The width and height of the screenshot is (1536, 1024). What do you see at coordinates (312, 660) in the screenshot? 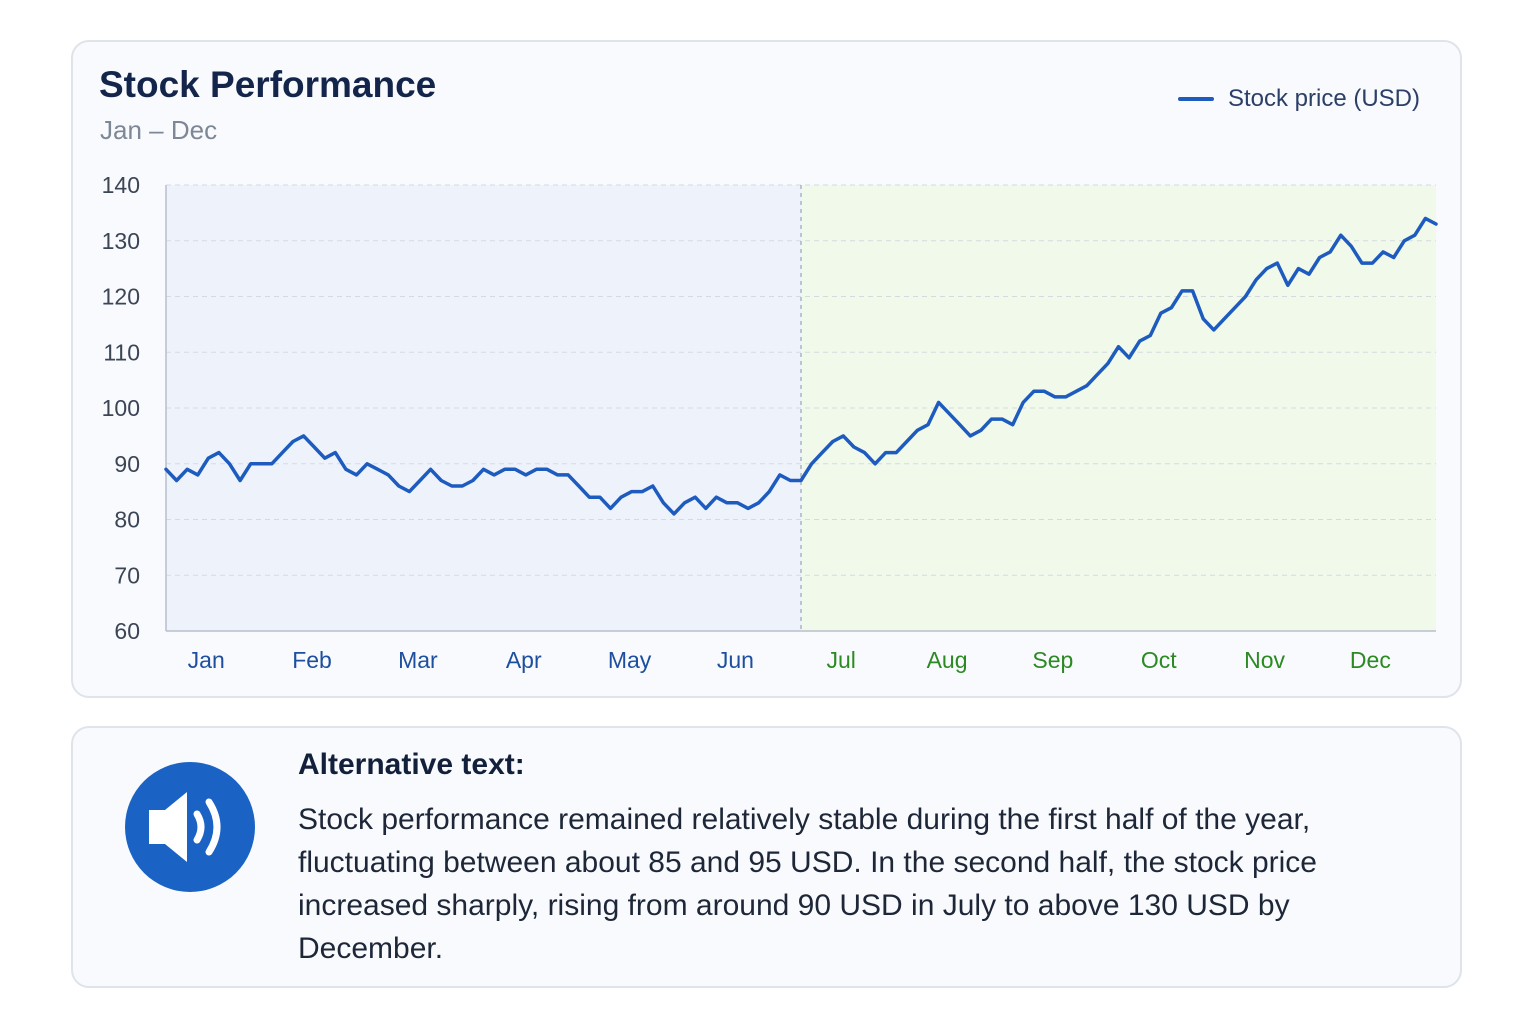
I see `x-tick-label-feb: Feb` at bounding box center [312, 660].